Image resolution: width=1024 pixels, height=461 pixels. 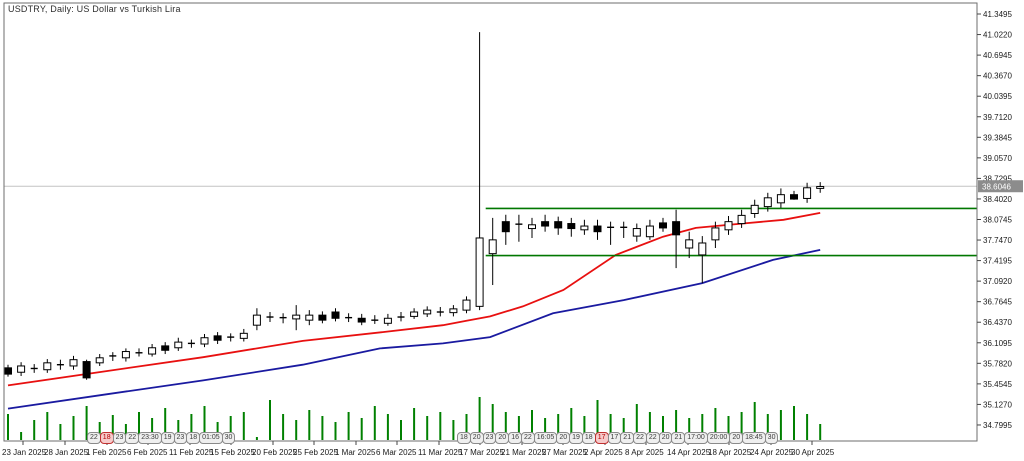 What do you see at coordinates (997, 199) in the screenshot?
I see `price-tick-label: 38.4020` at bounding box center [997, 199].